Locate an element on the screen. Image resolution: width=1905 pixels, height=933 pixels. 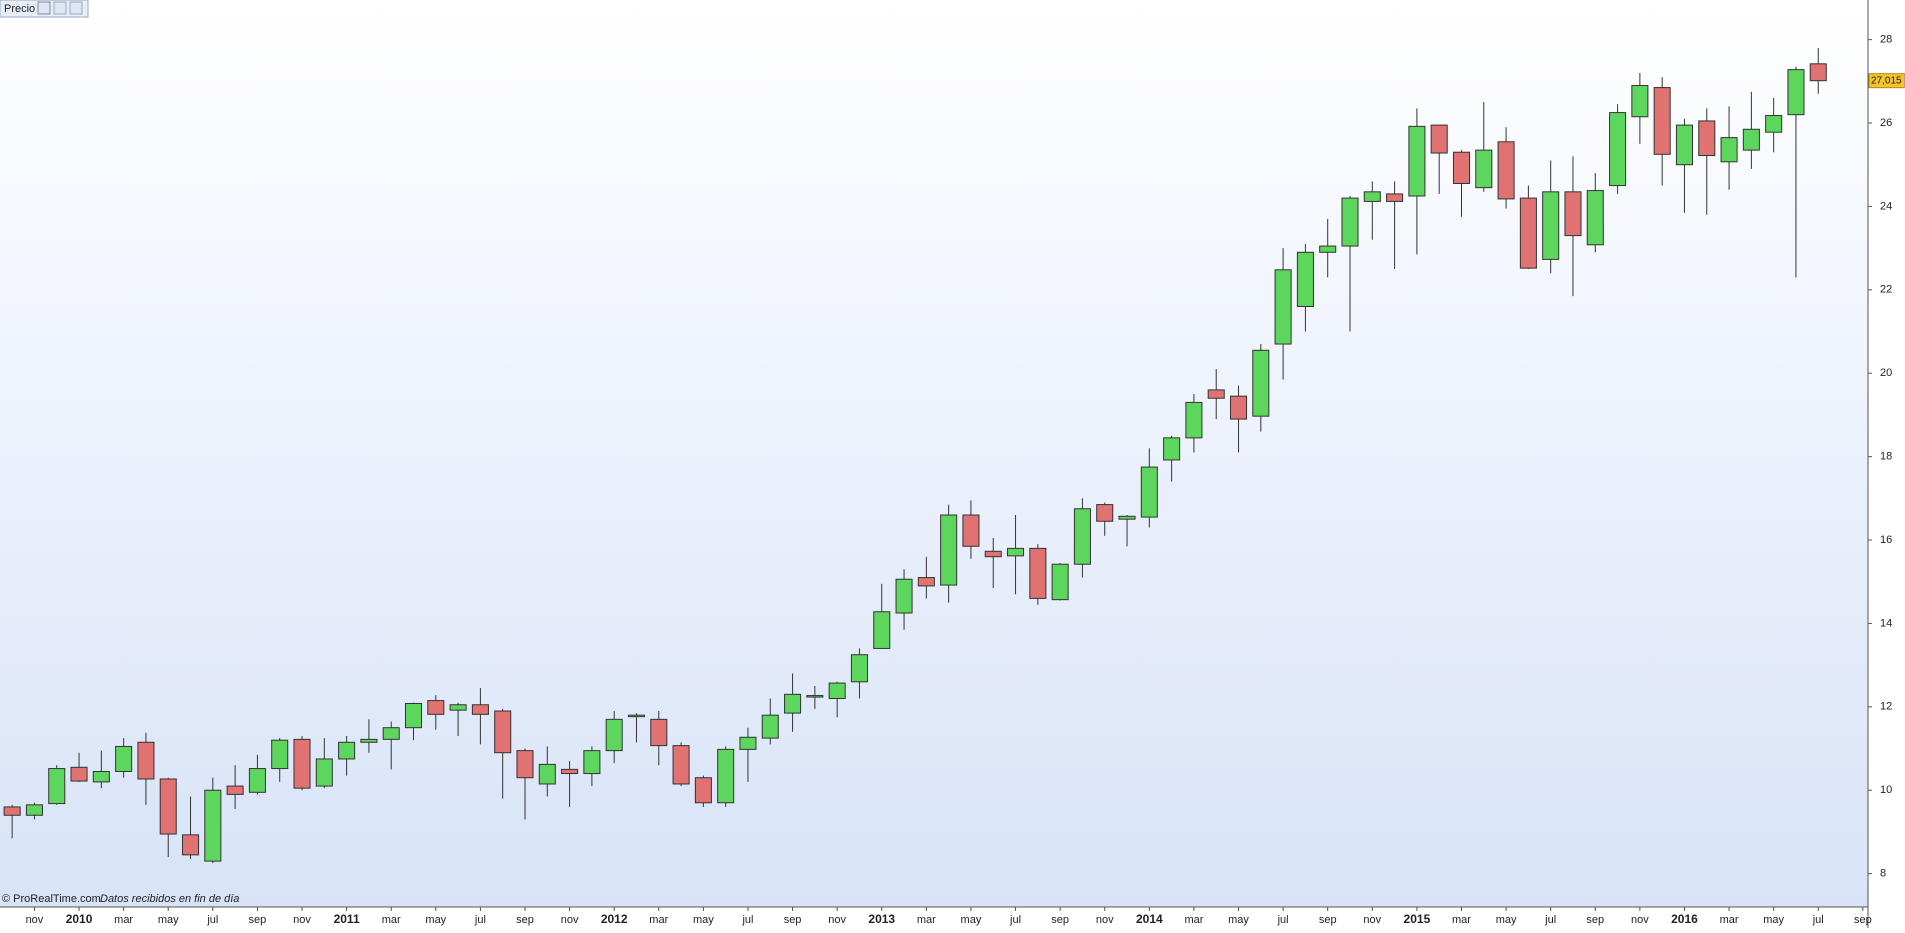
y-tick-label: 20 is located at coordinates (1886, 373).